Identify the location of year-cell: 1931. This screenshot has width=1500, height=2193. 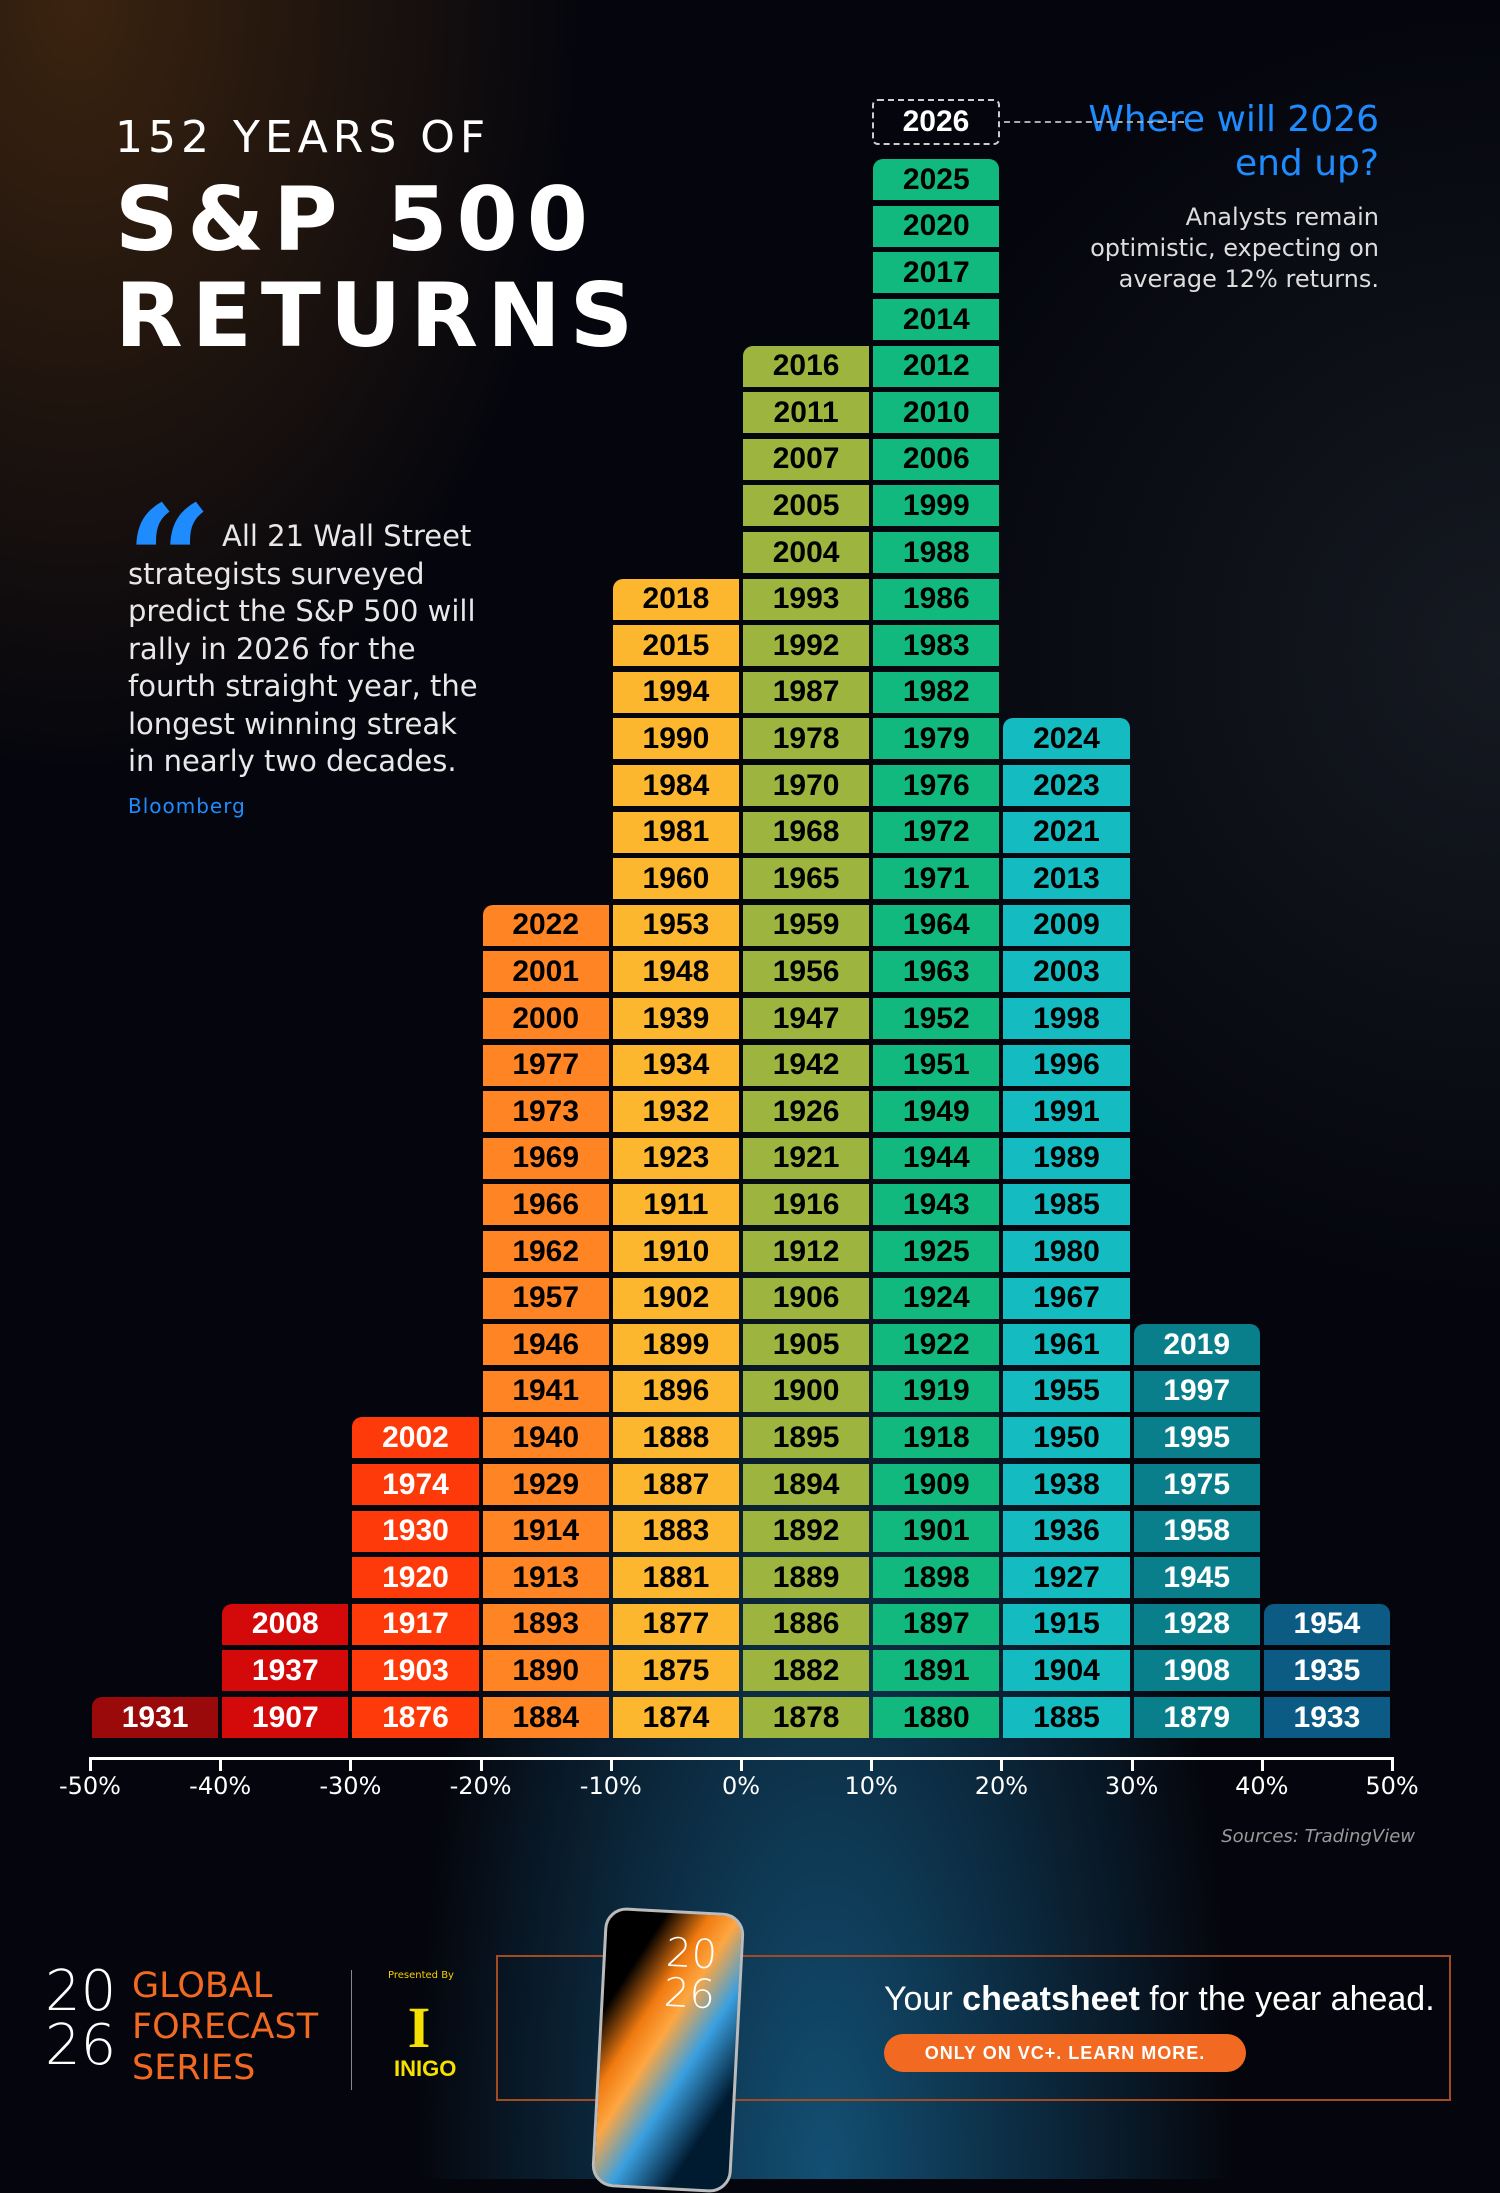
(155, 1717).